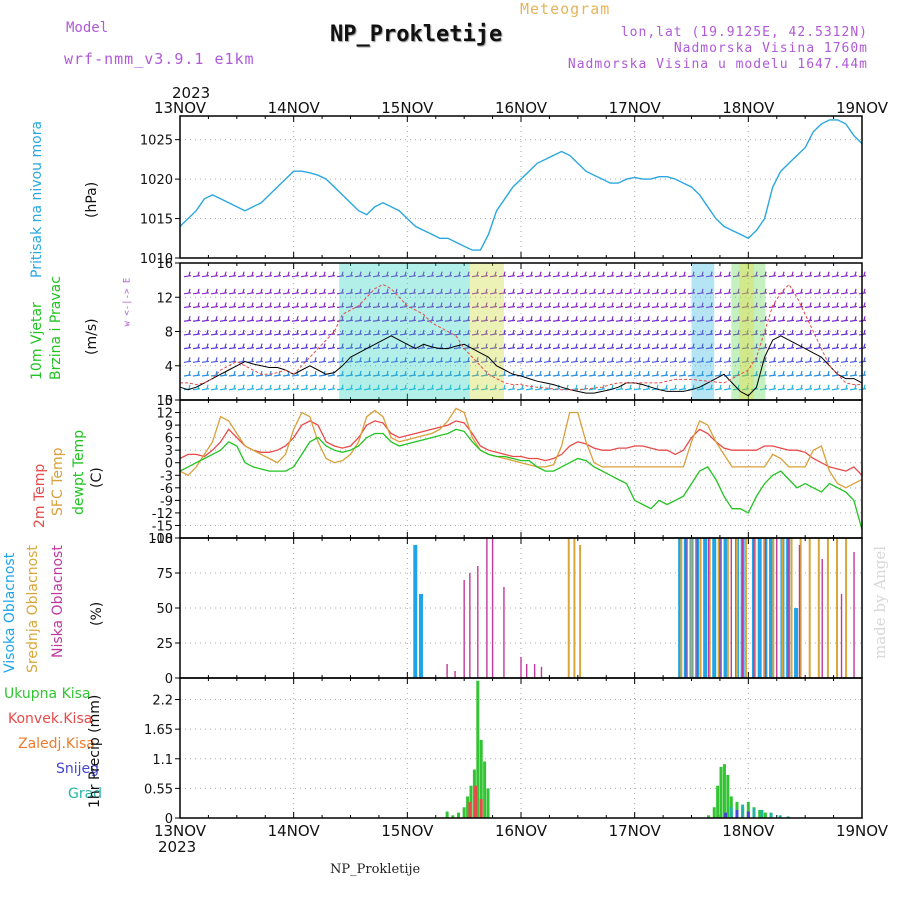 The height and width of the screenshot is (900, 900). What do you see at coordinates (164, 298) in the screenshot?
I see `y-tick-label: 12` at bounding box center [164, 298].